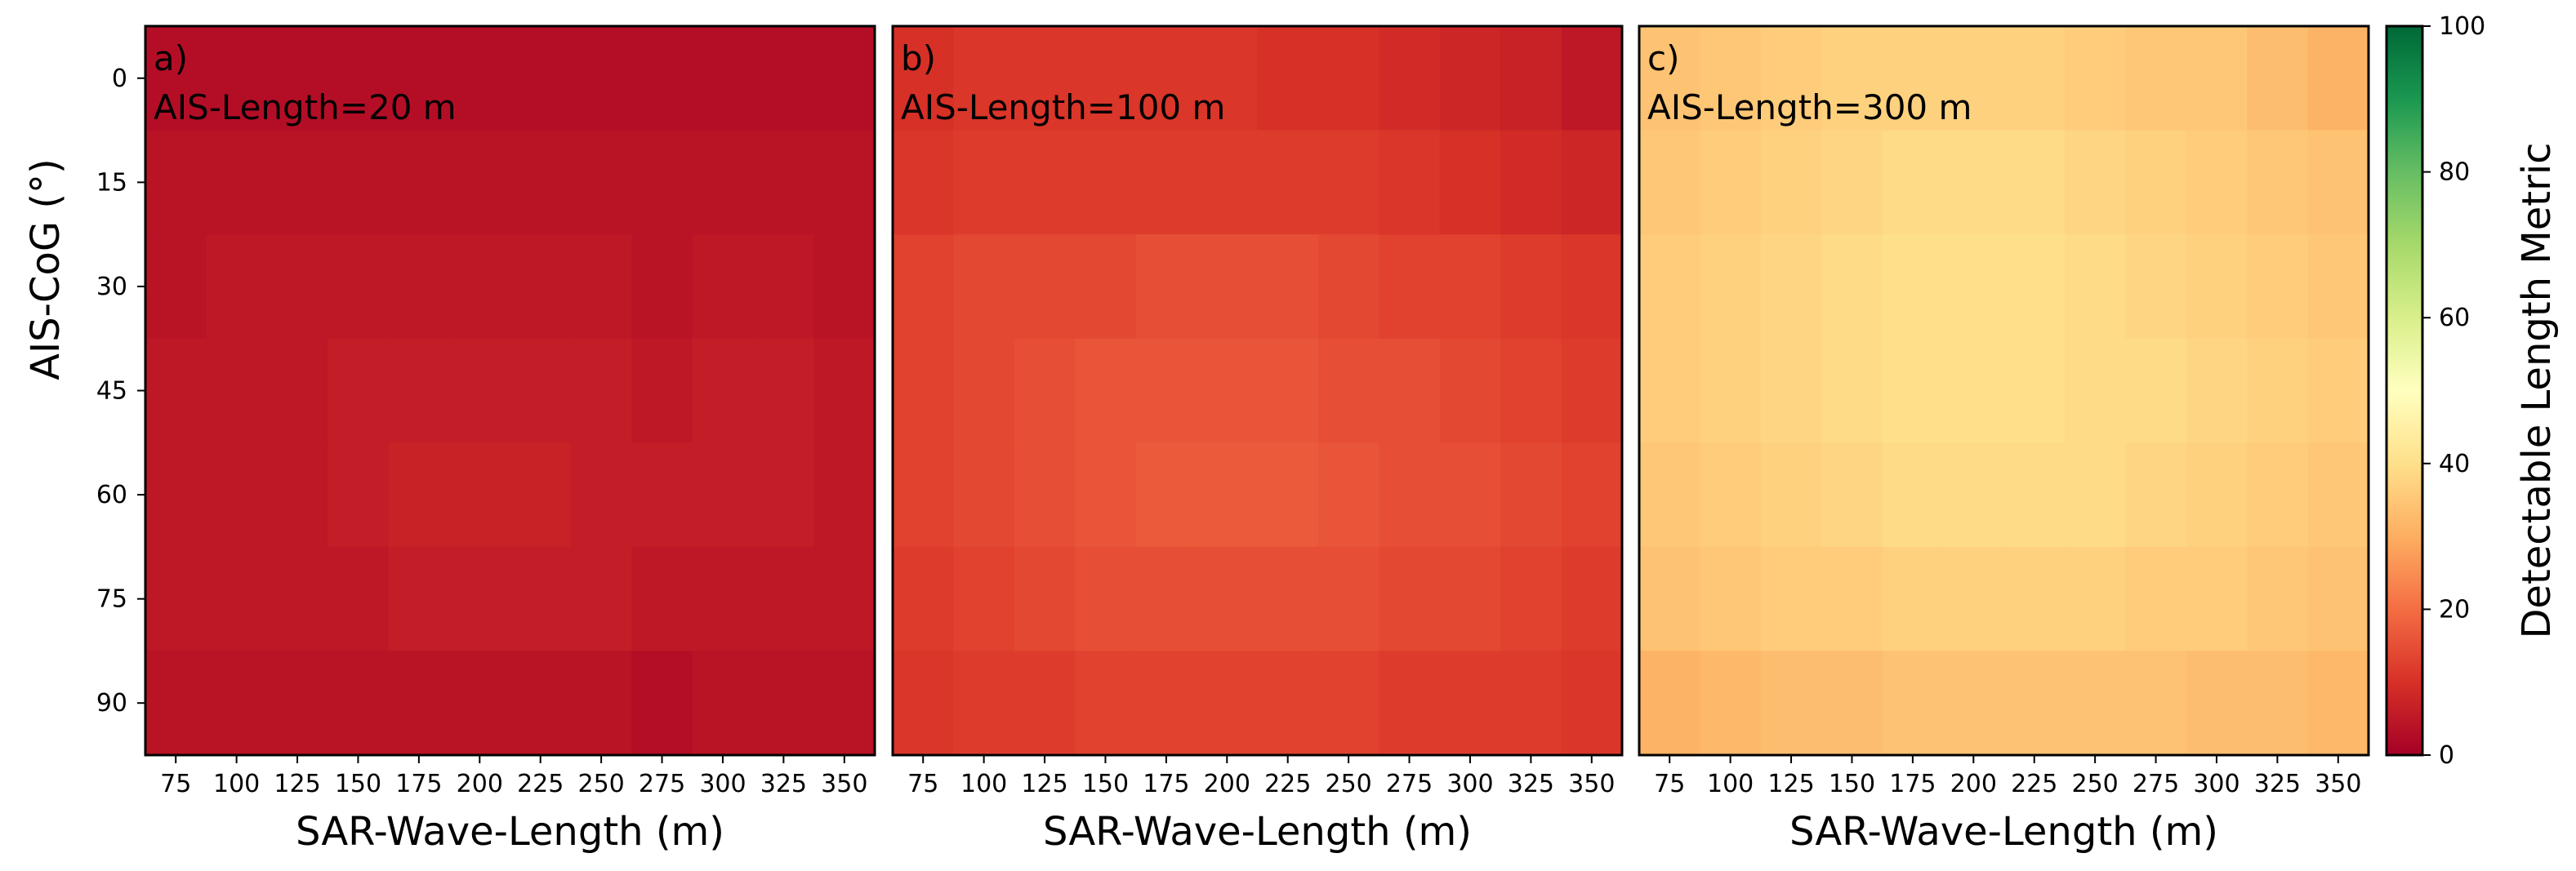  I want to click on colorbar-tick-label: 80, so click(2454, 172).